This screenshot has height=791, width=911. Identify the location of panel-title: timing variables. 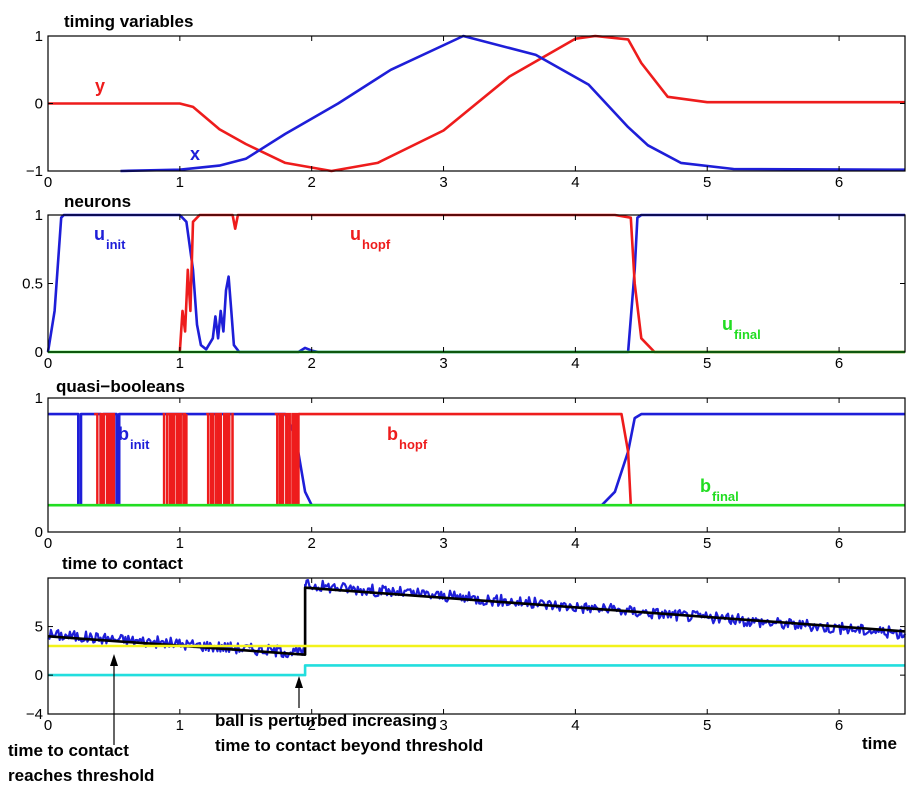
(128, 21).